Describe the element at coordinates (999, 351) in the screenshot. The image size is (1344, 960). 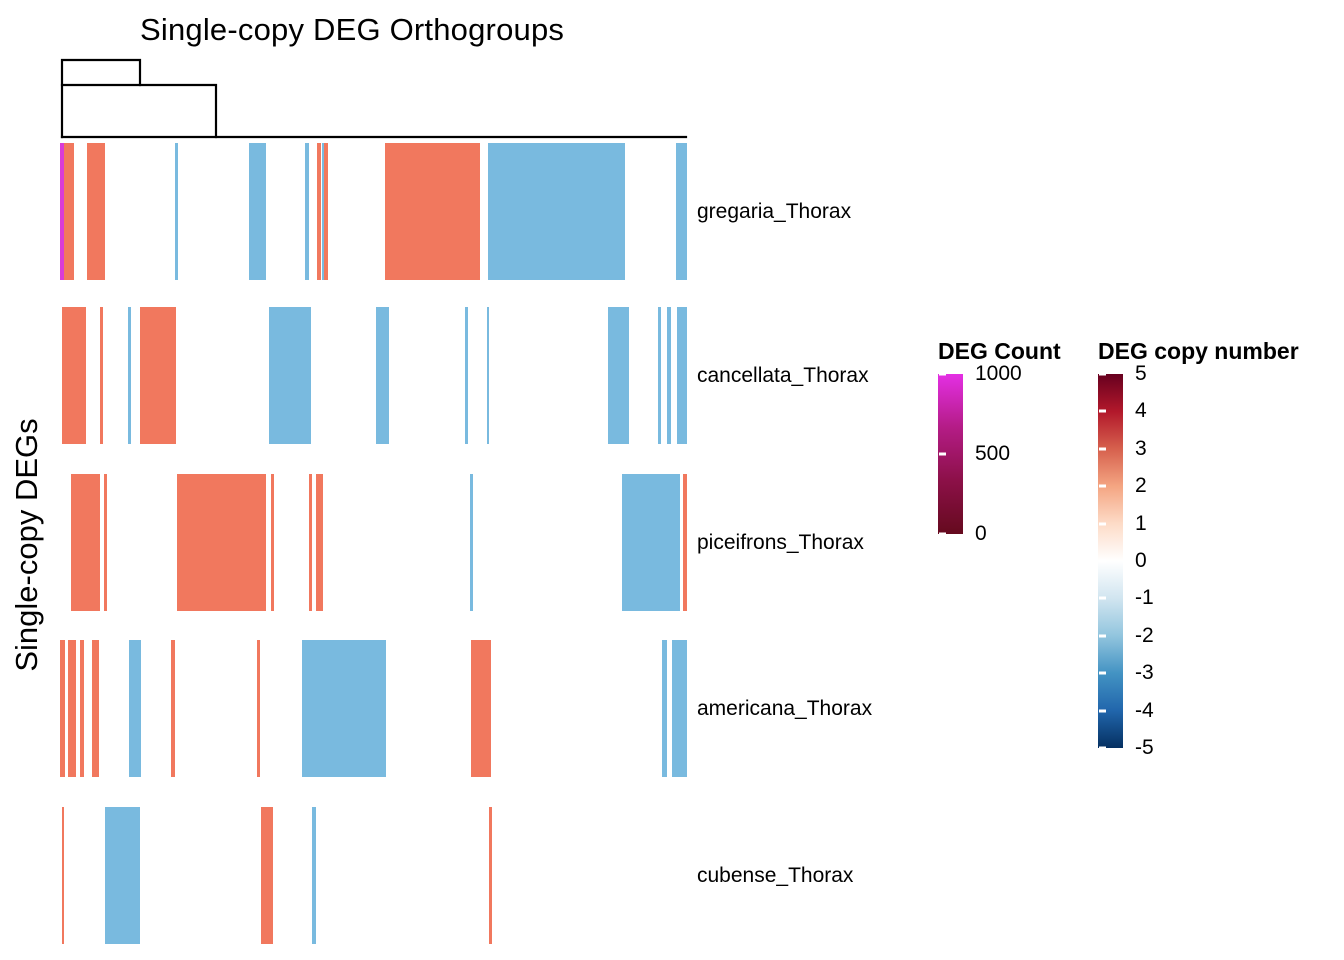
I see `legend-deg-count-title: DEG Count` at that location.